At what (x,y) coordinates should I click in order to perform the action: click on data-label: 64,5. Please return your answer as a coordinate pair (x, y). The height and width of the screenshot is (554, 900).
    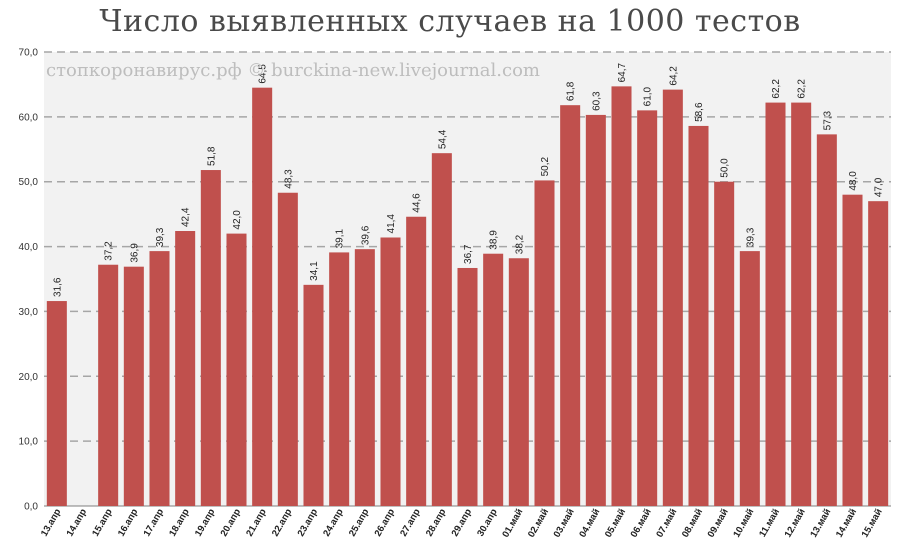
    Looking at the image, I should click on (263, 74).